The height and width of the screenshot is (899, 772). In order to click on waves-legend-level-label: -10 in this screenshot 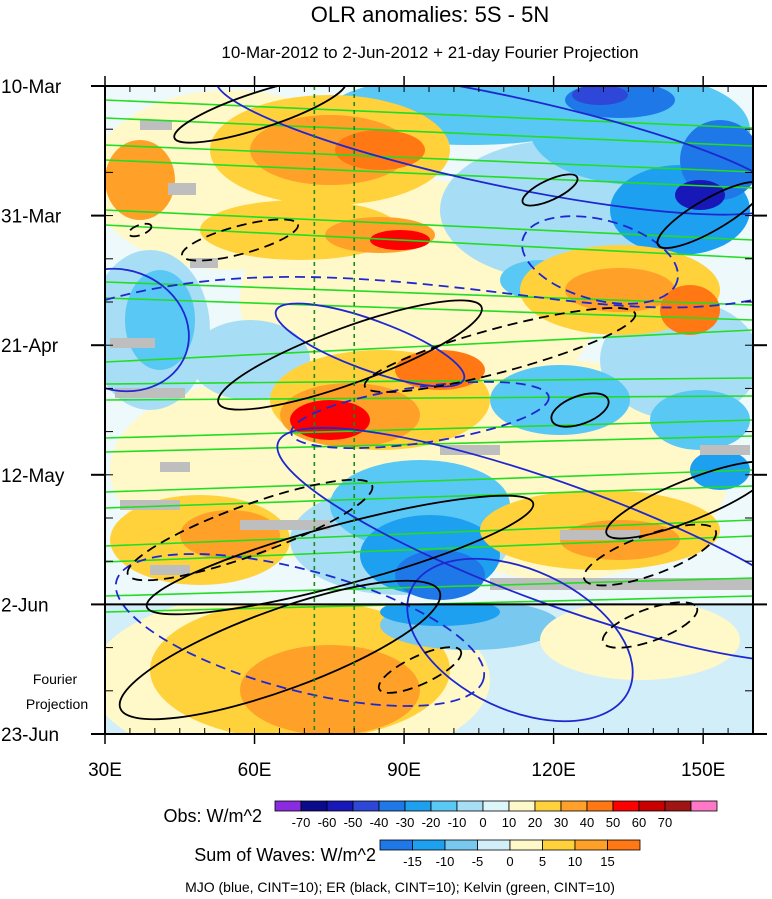, I will do `click(445, 861)`.